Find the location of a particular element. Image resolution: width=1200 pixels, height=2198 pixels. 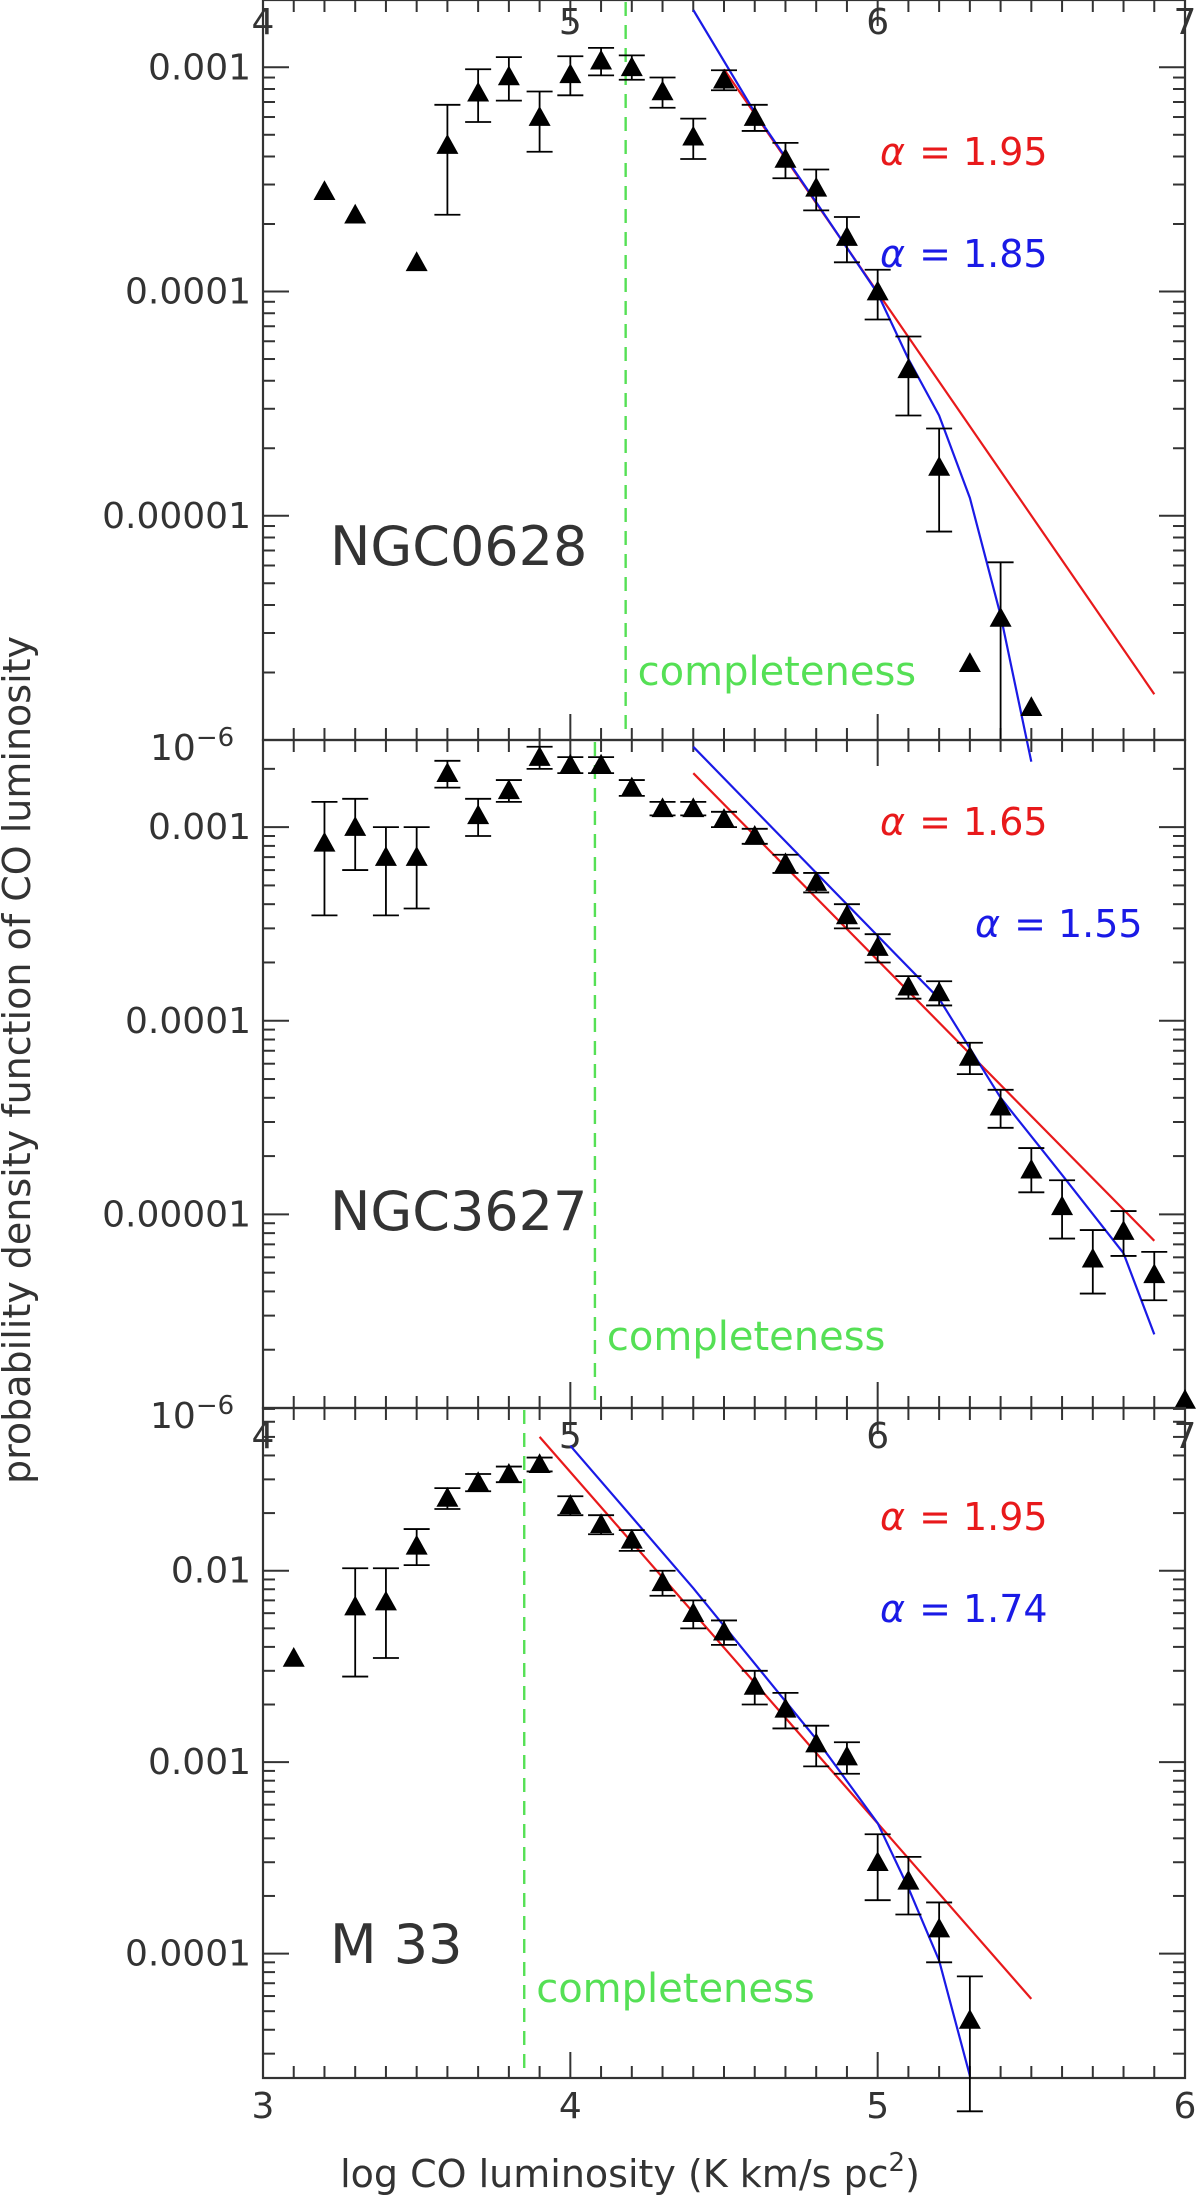

x-tick-label: 5 is located at coordinates (877, 2106).